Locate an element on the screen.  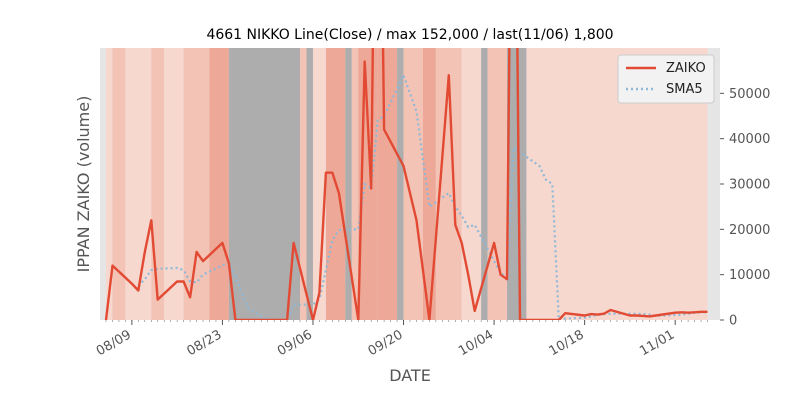
legend-label-sma5: SMA5 is located at coordinates (684, 89).